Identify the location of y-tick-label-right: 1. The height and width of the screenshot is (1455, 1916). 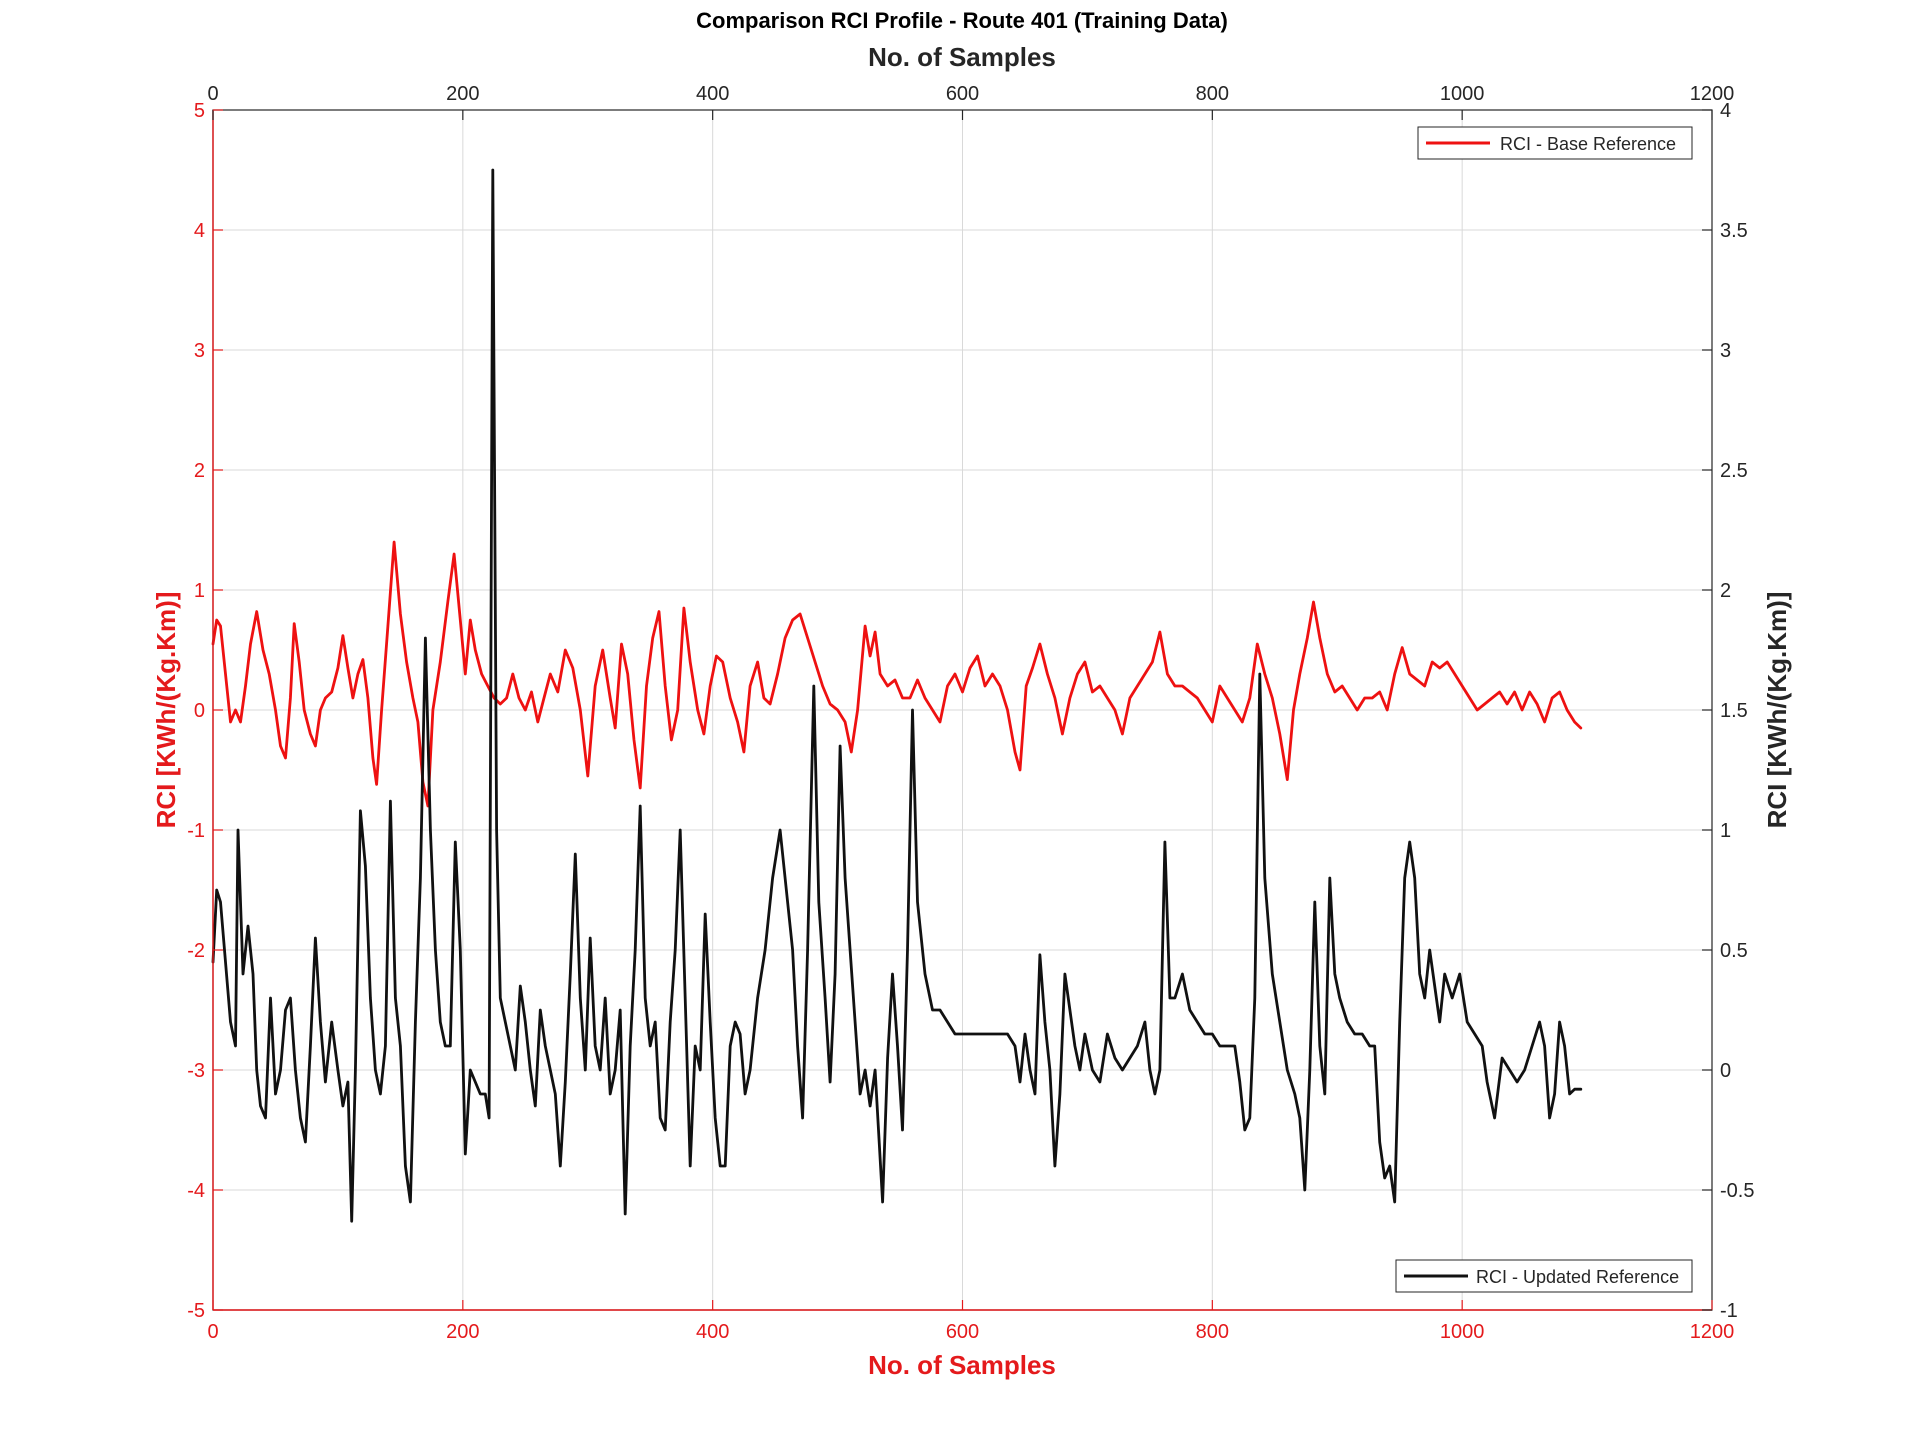
(1725, 831).